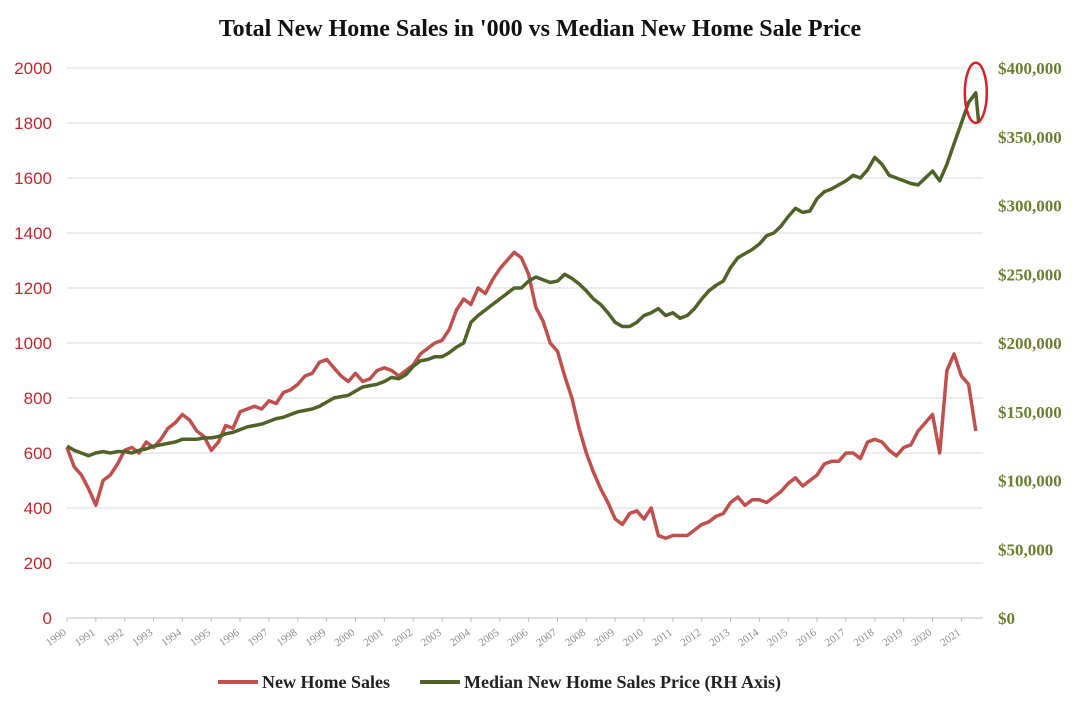 Image resolution: width=1080 pixels, height=706 pixels. I want to click on x-tick-label: 2006, so click(517, 637).